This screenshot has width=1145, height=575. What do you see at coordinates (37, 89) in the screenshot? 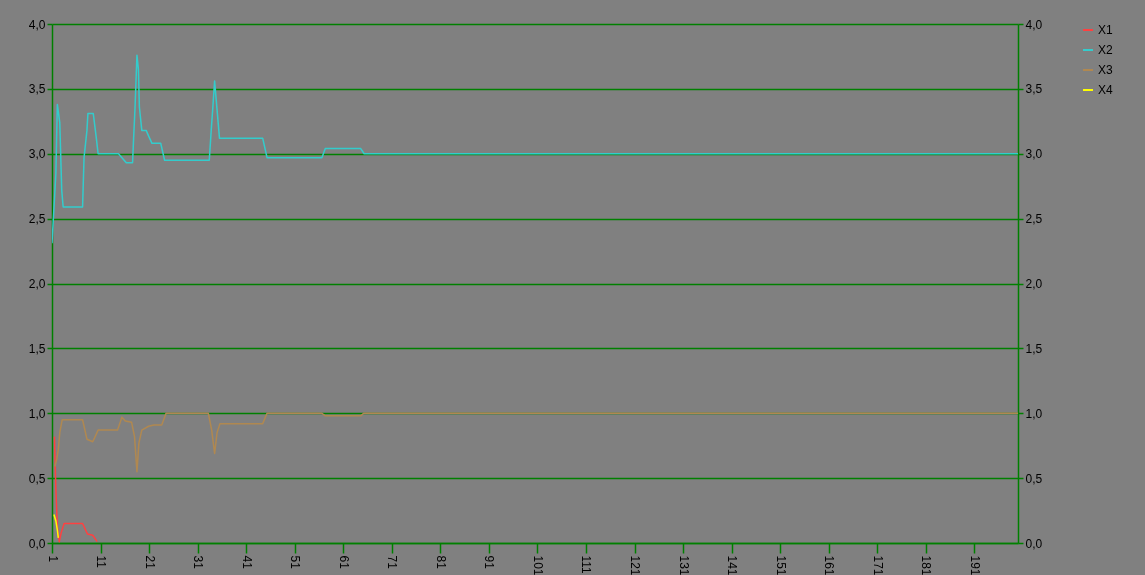
I see `y-tick-label: 3,5` at bounding box center [37, 89].